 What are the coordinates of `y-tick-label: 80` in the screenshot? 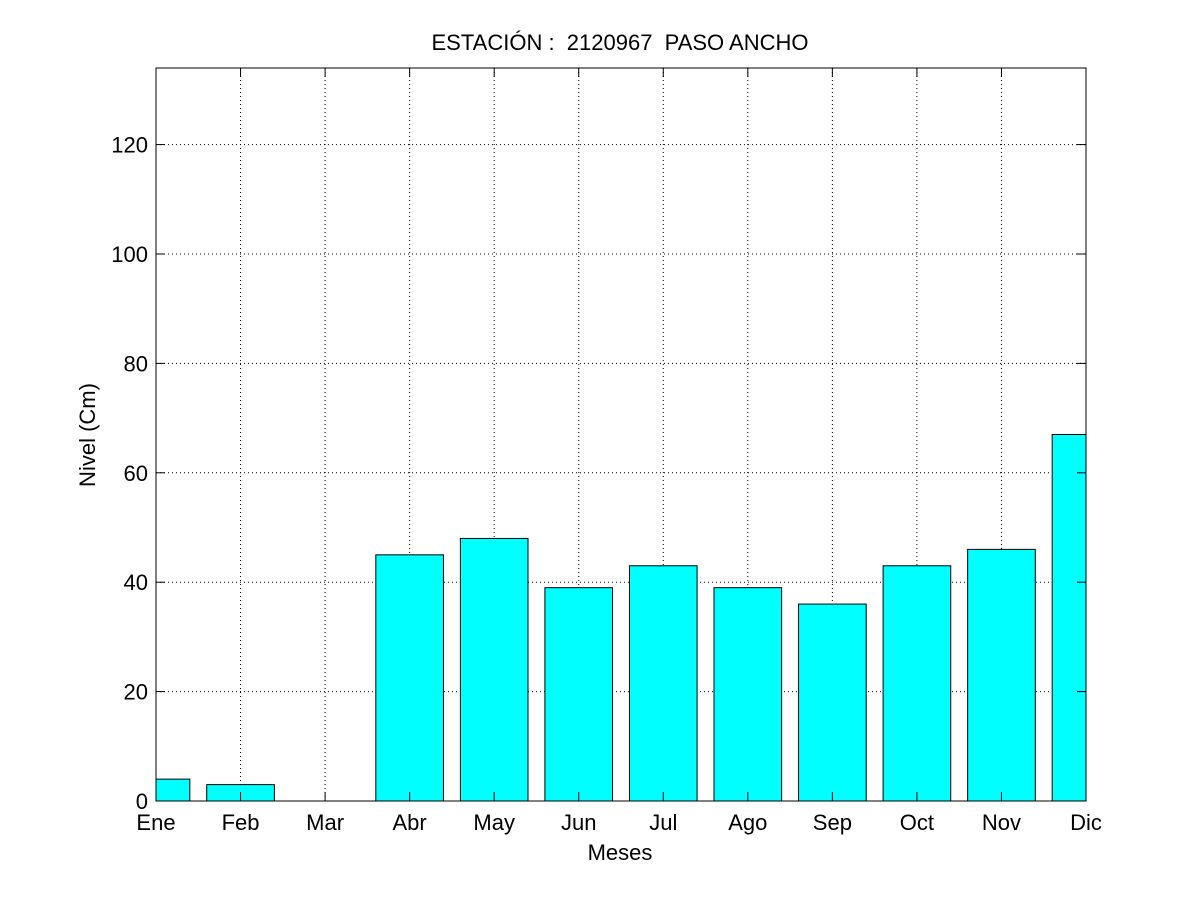 It's located at (136, 363).